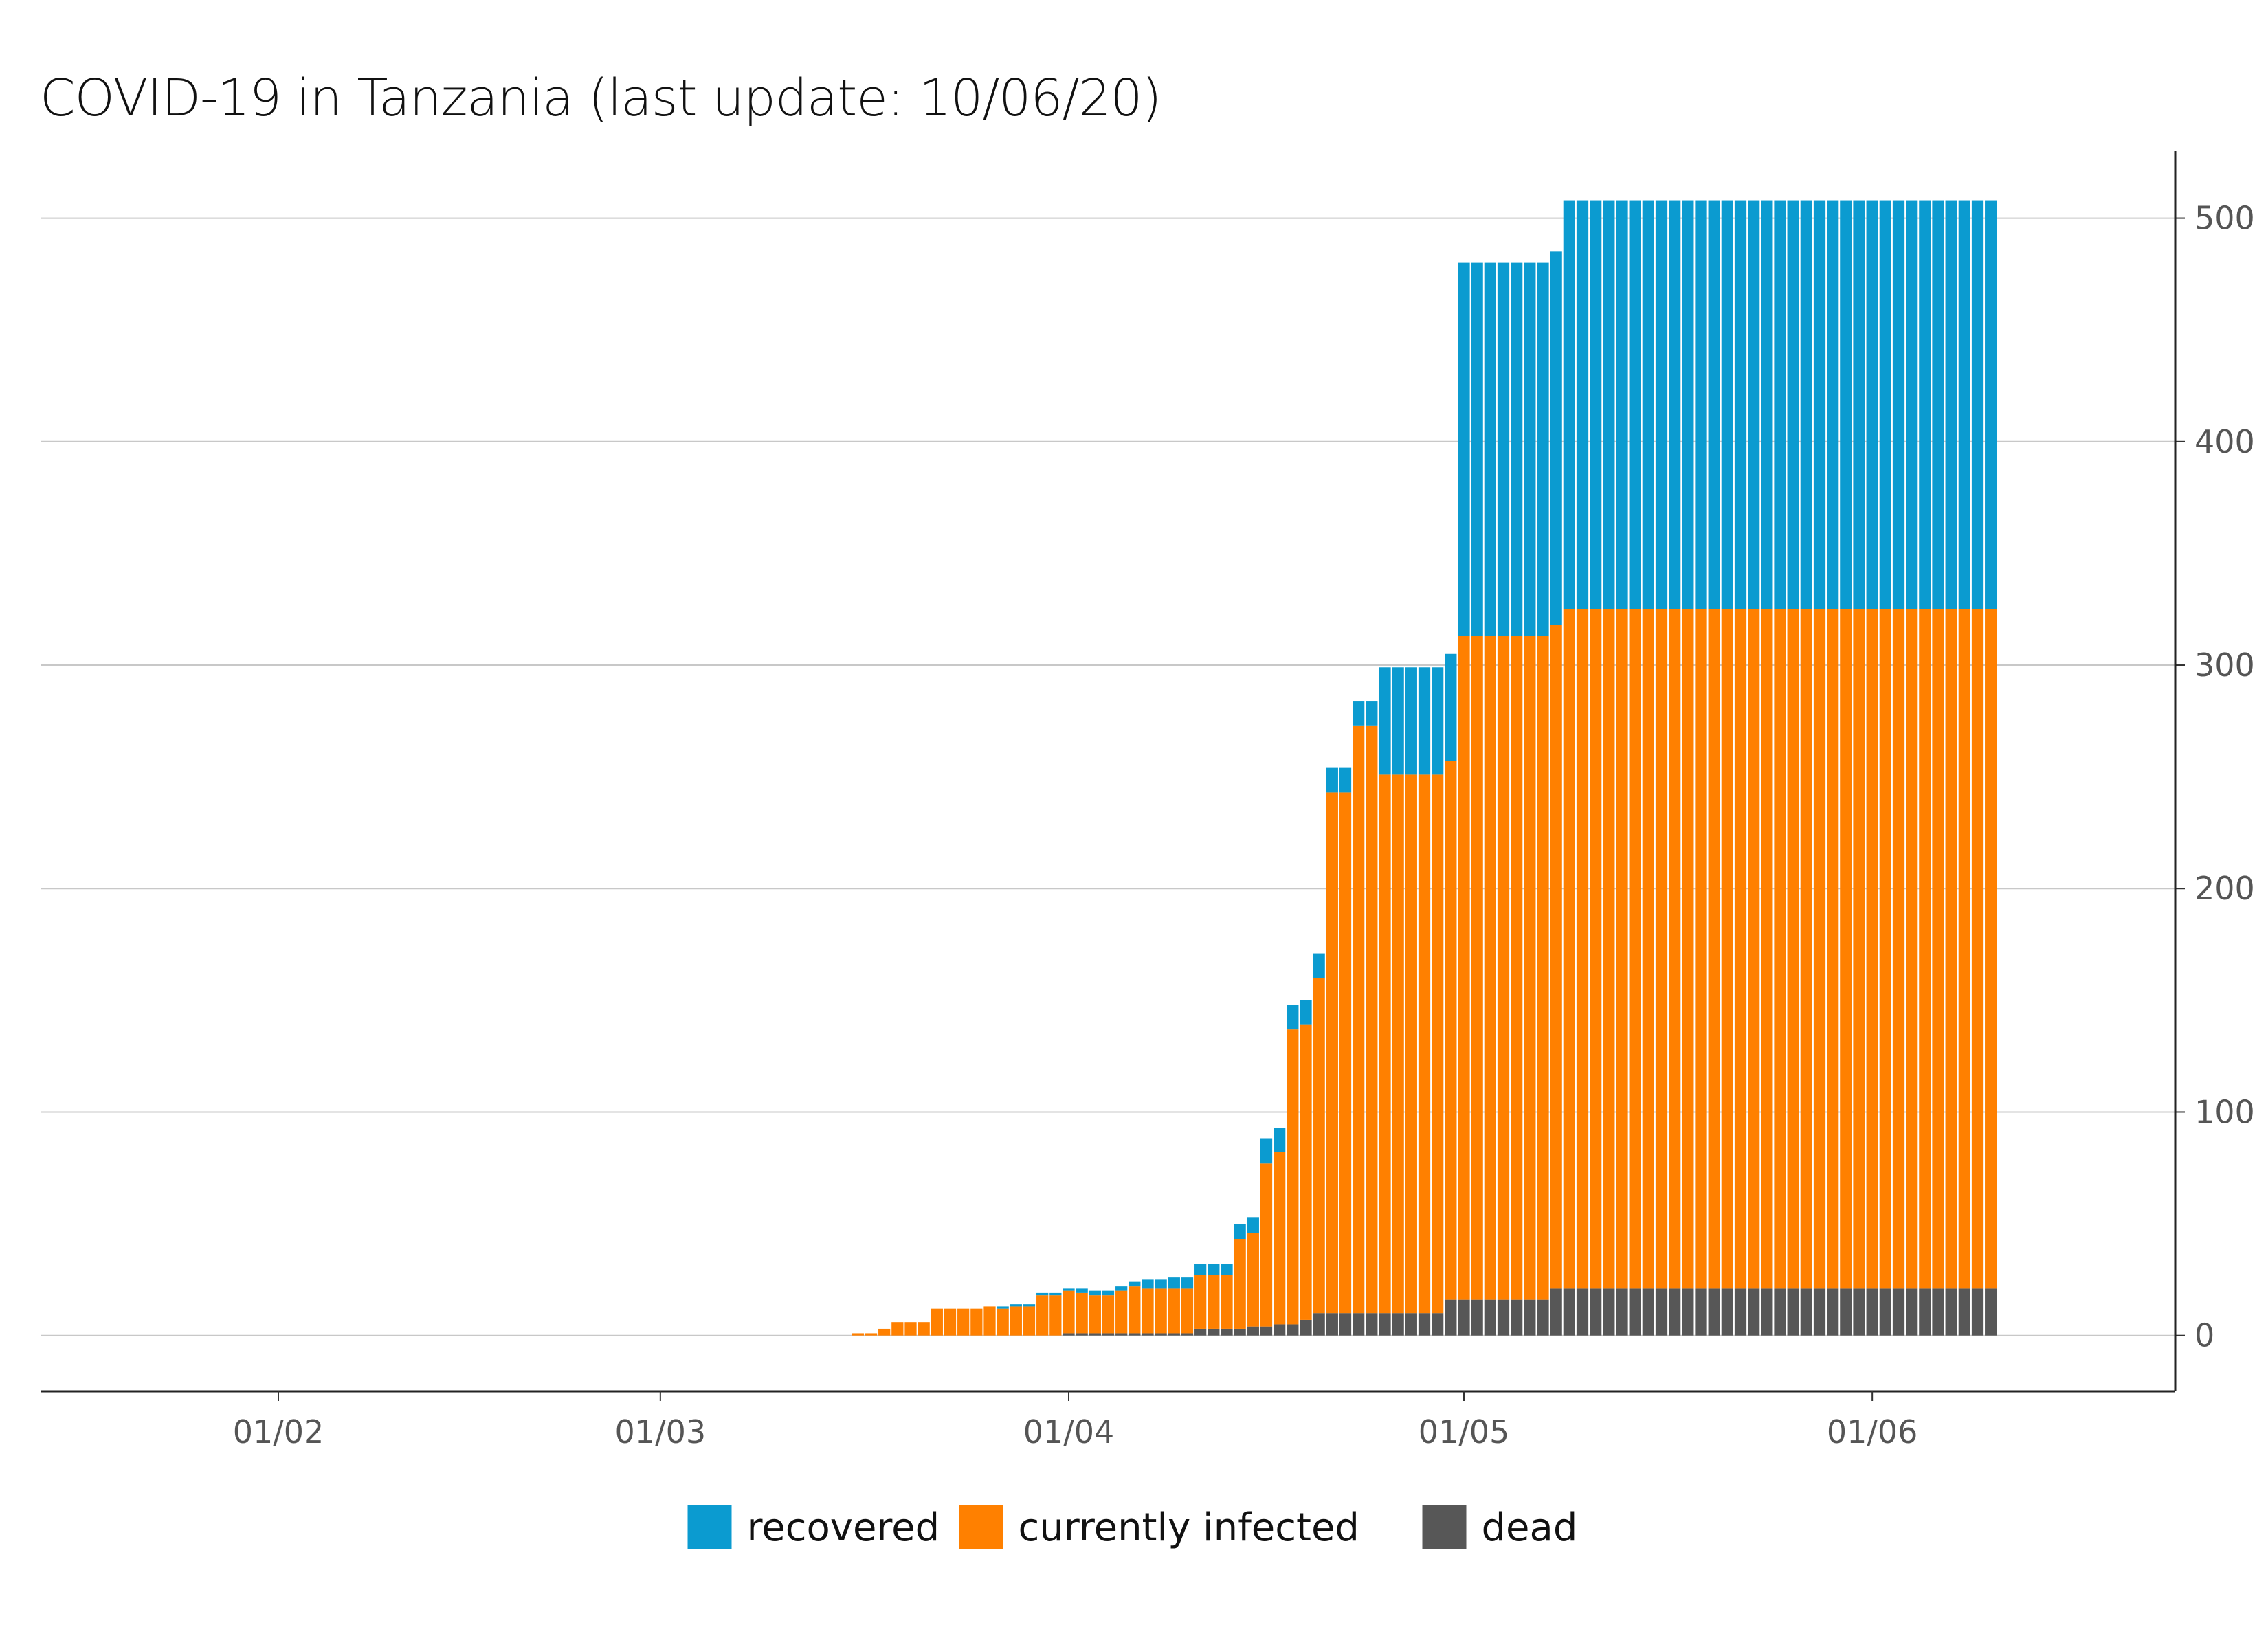 The image size is (2268, 1649). I want to click on x-tick-label: 01/04, so click(1069, 1431).